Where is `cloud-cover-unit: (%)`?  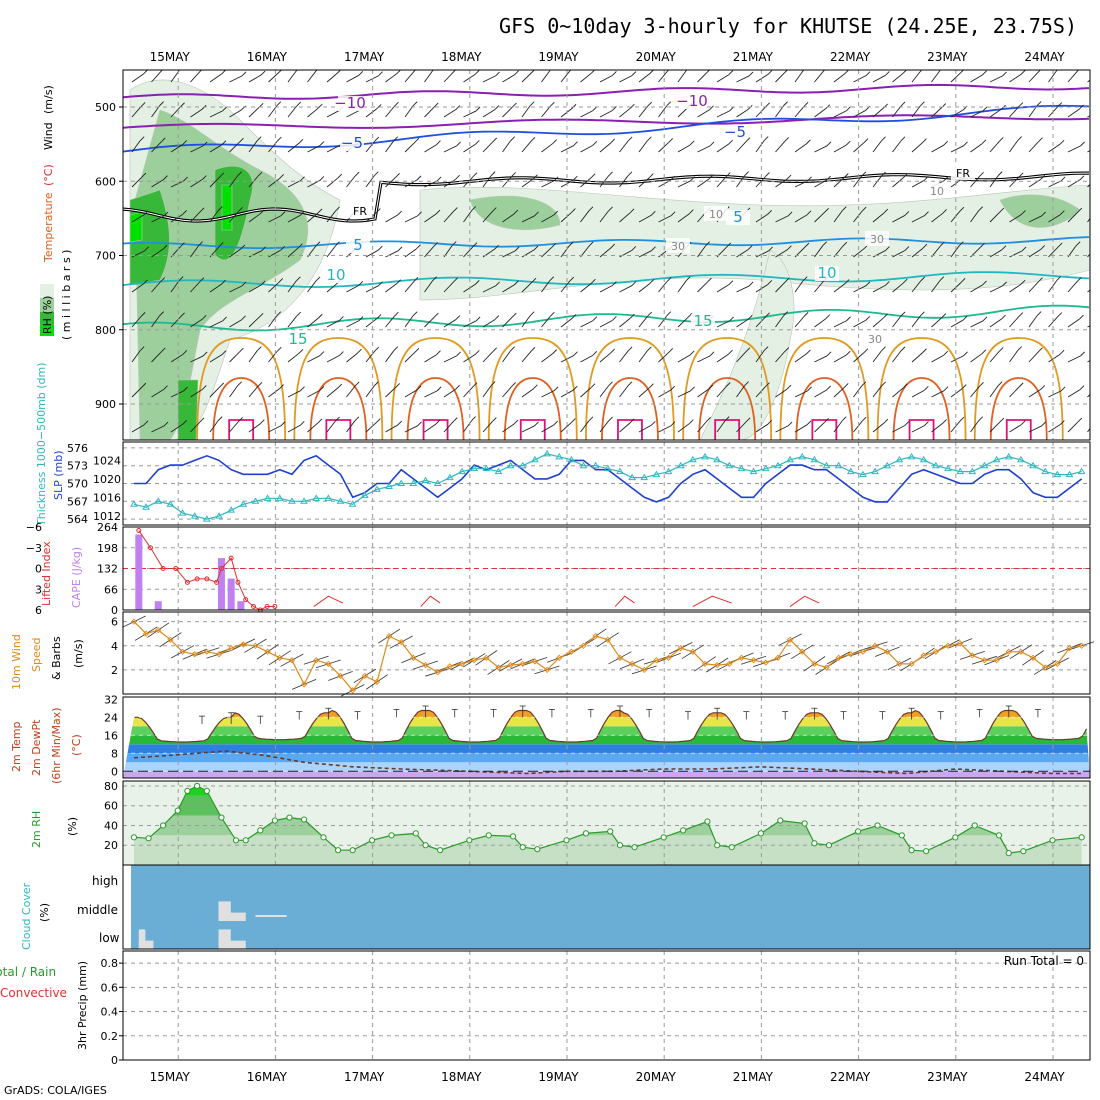
cloud-cover-unit: (%) is located at coordinates (44, 912).